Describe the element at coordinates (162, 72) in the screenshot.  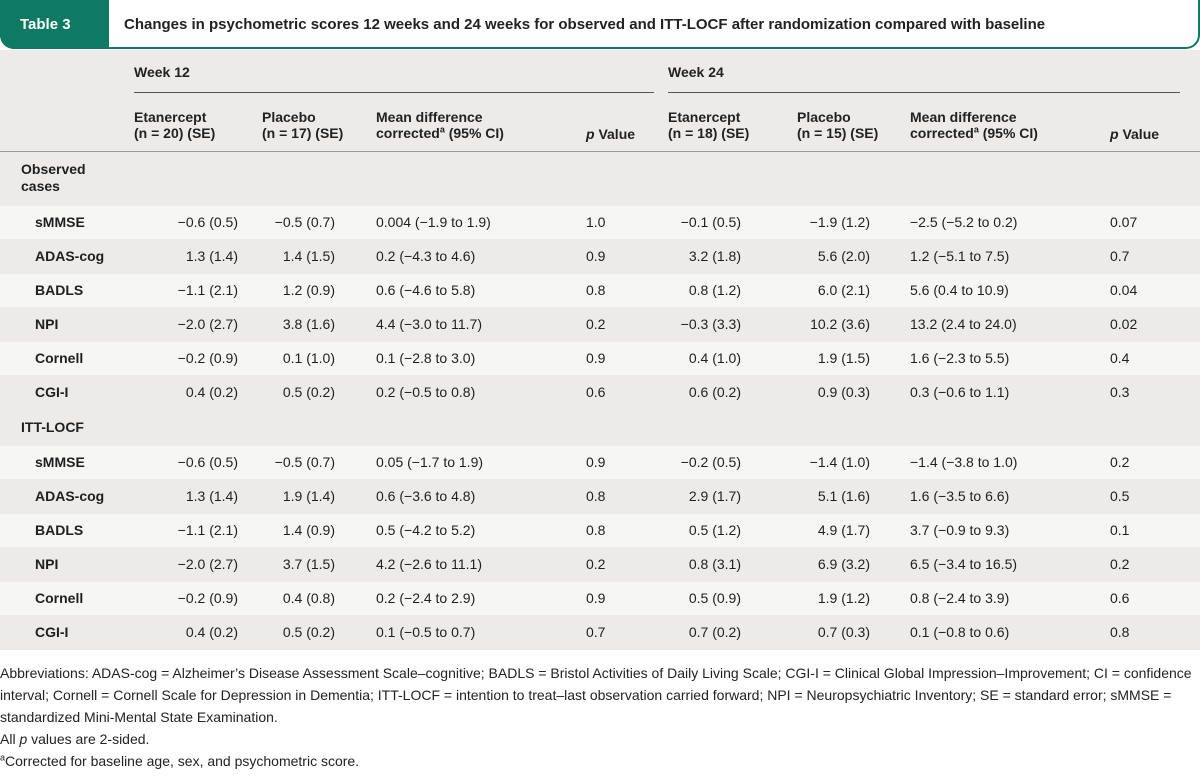
I see `week12-header: Week 12` at that location.